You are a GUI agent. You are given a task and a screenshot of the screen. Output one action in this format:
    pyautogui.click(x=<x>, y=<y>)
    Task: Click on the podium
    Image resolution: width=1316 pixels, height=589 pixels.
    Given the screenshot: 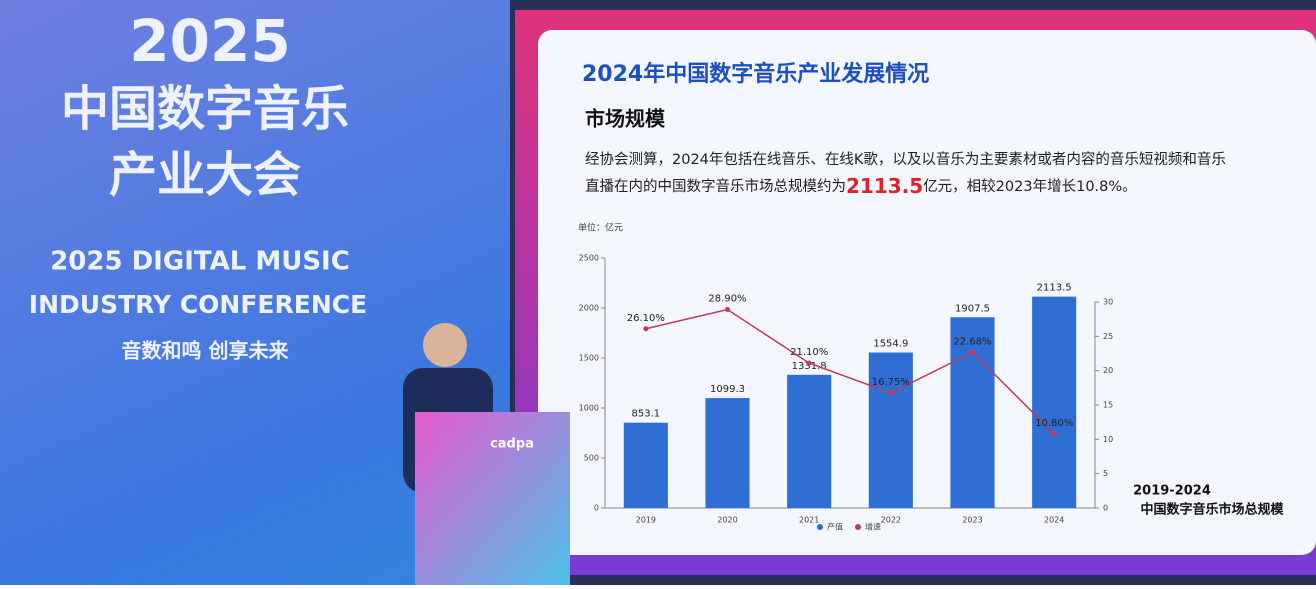 What is the action you would take?
    pyautogui.click(x=492, y=498)
    